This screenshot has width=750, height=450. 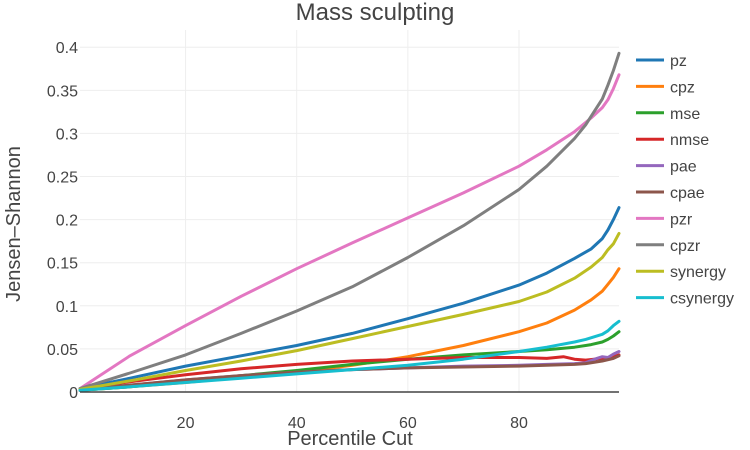 What do you see at coordinates (668, 246) in the screenshot?
I see `legend-item-cpzr: cpzr` at bounding box center [668, 246].